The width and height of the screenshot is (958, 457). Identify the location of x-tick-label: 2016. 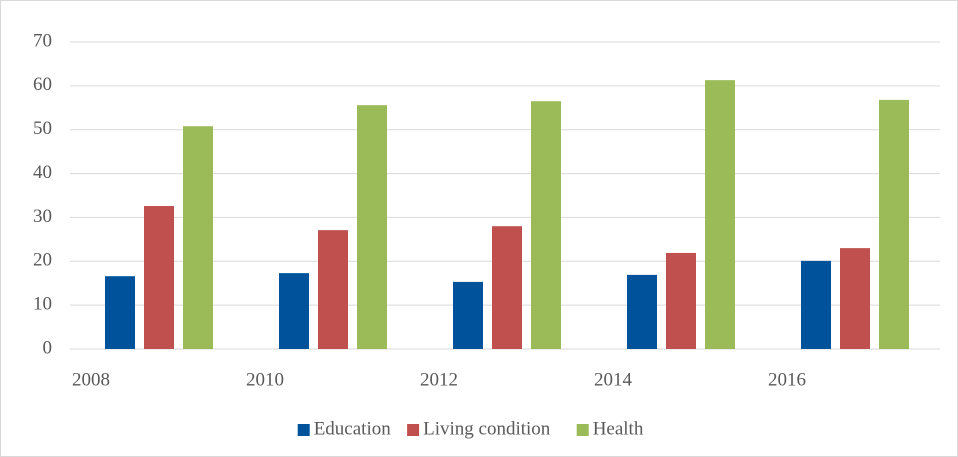
(787, 379).